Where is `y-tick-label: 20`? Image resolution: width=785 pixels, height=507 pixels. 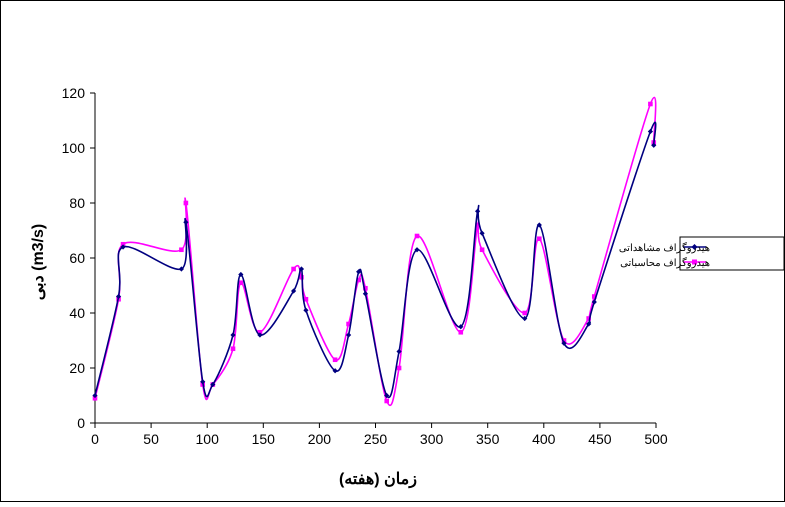
y-tick-label: 20 is located at coordinates (77, 368).